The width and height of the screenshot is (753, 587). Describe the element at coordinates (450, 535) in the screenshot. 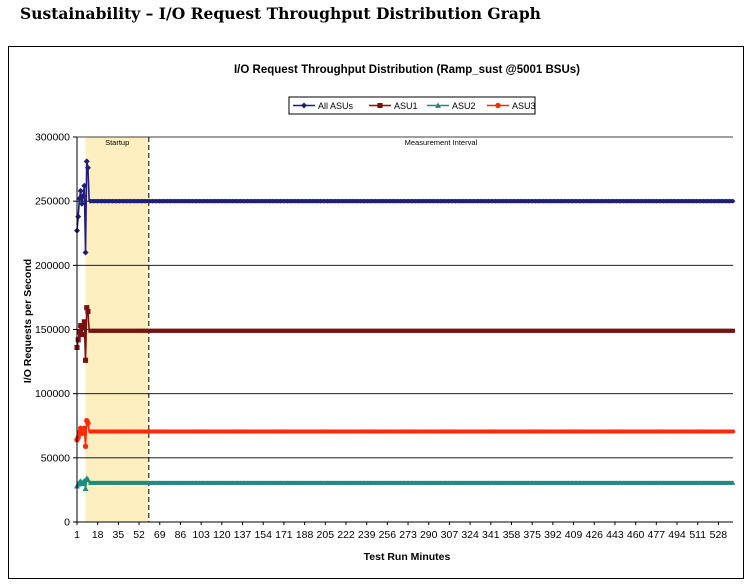

I see `x-tick-label: 307` at that location.